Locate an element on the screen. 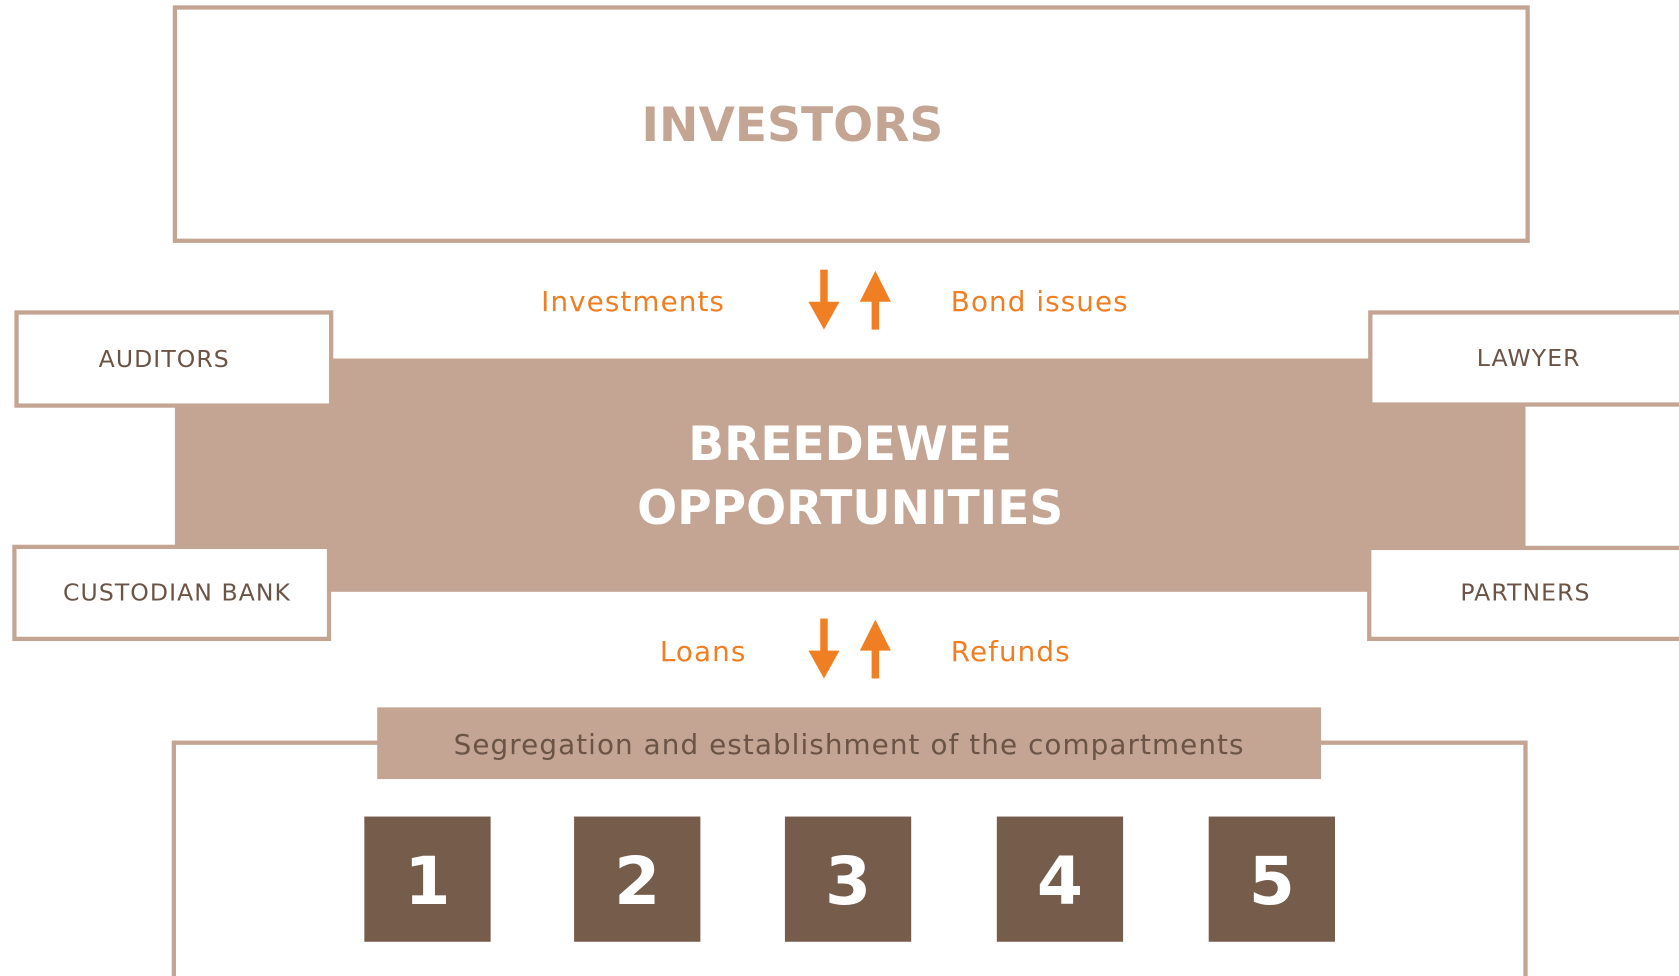 Image resolution: width=1679 pixels, height=976 pixels. compartment-number: 4 is located at coordinates (1060, 881).